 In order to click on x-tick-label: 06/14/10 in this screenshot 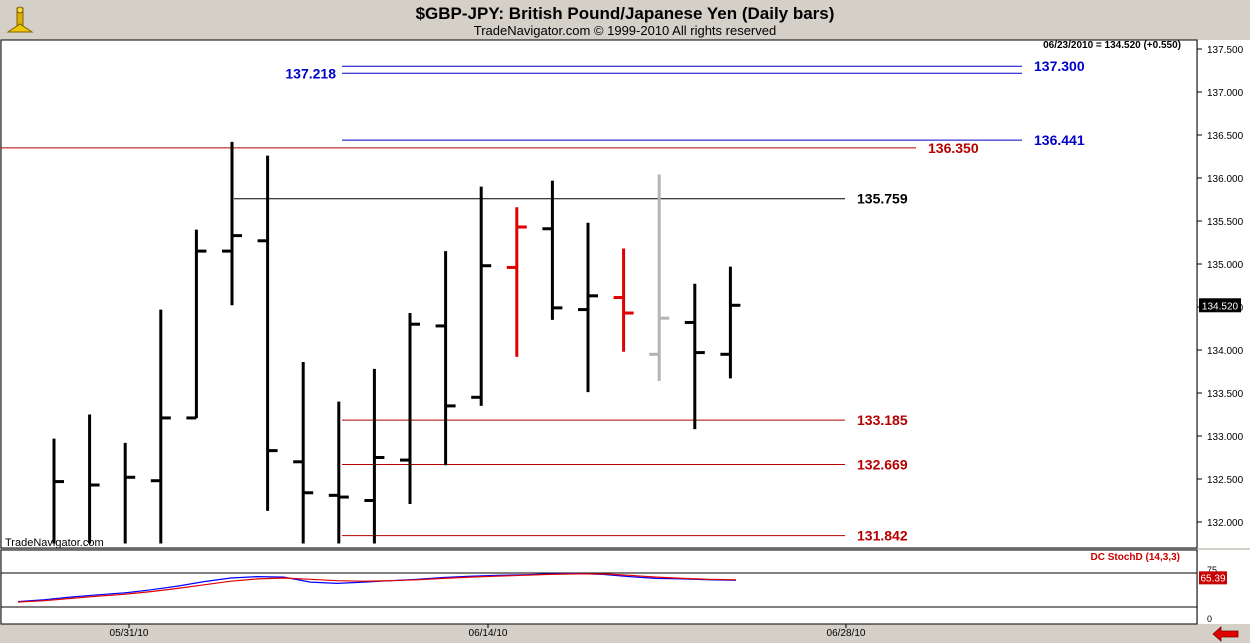, I will do `click(488, 633)`.